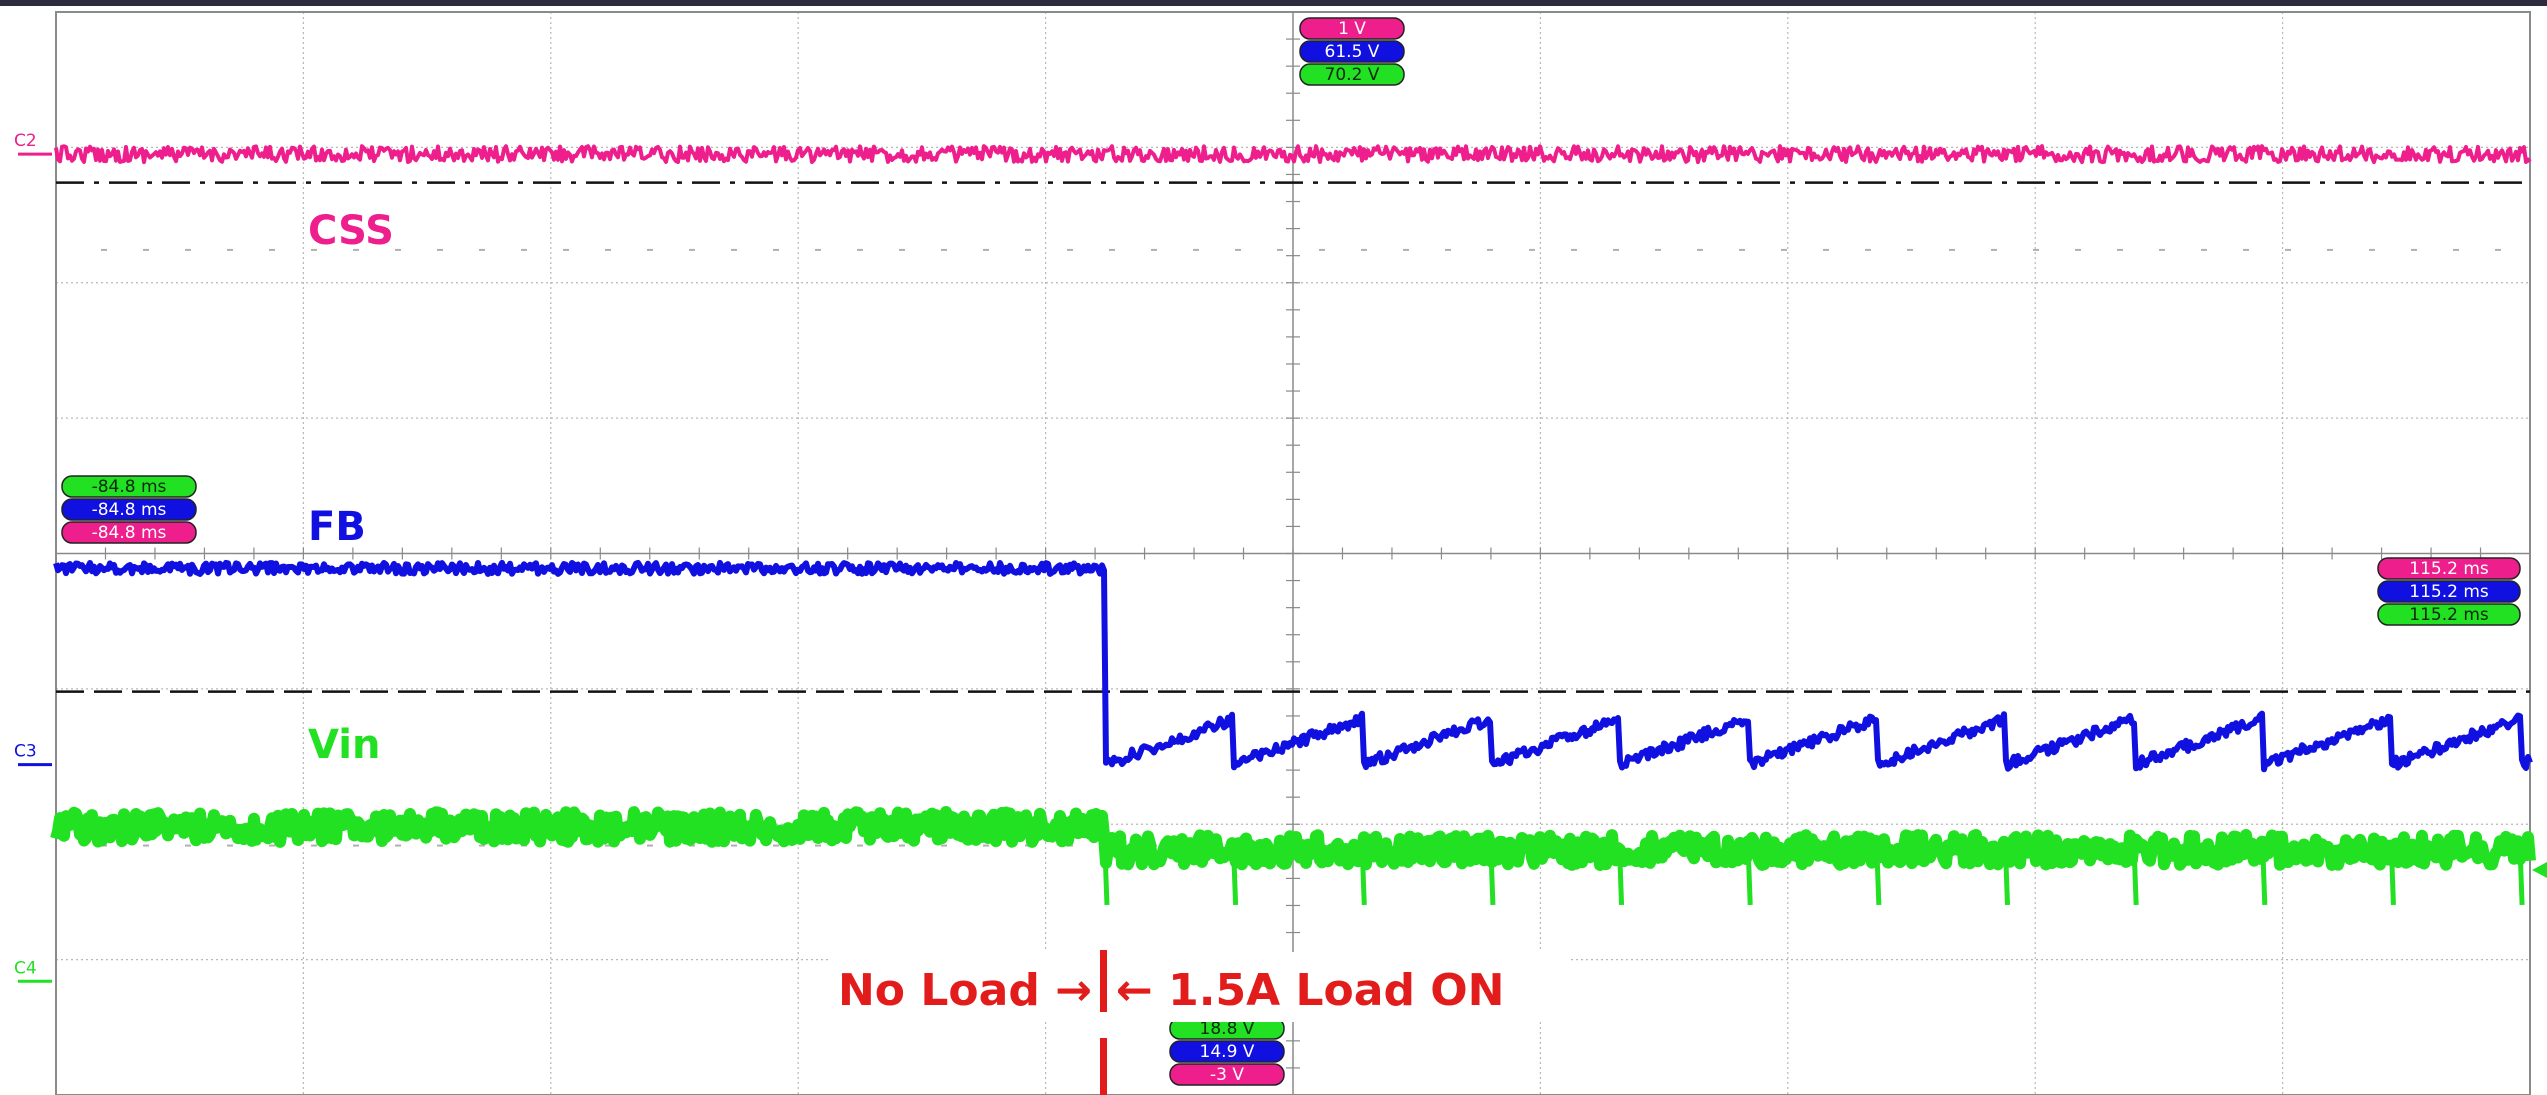 Image resolution: width=2547 pixels, height=1095 pixels. I want to click on series-label-fb: FB, so click(337, 527).